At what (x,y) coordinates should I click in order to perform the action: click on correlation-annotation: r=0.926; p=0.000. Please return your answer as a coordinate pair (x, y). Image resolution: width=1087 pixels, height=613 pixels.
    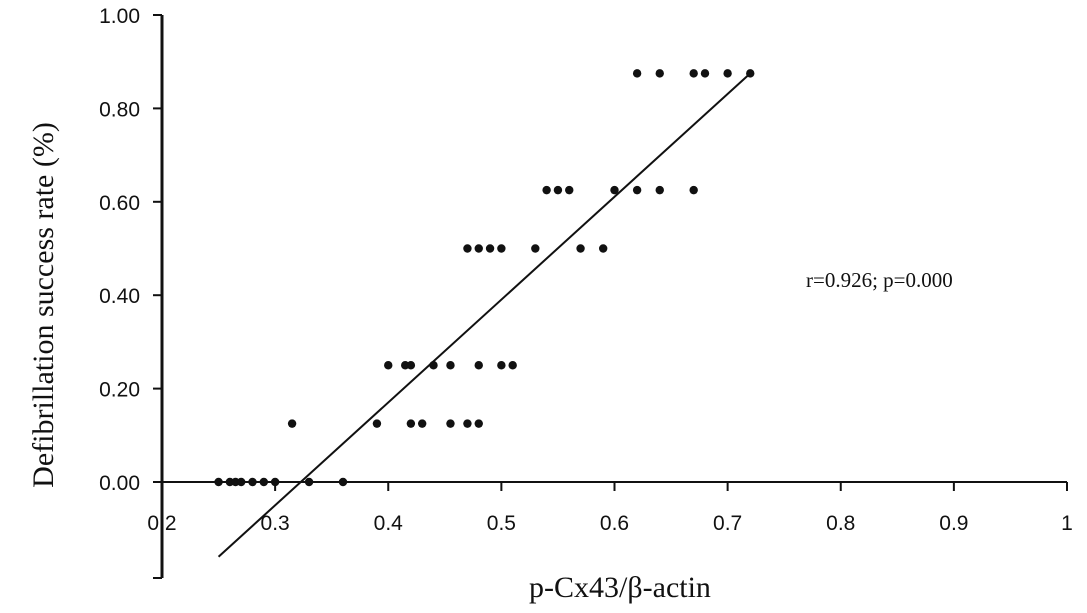
    Looking at the image, I should click on (879, 280).